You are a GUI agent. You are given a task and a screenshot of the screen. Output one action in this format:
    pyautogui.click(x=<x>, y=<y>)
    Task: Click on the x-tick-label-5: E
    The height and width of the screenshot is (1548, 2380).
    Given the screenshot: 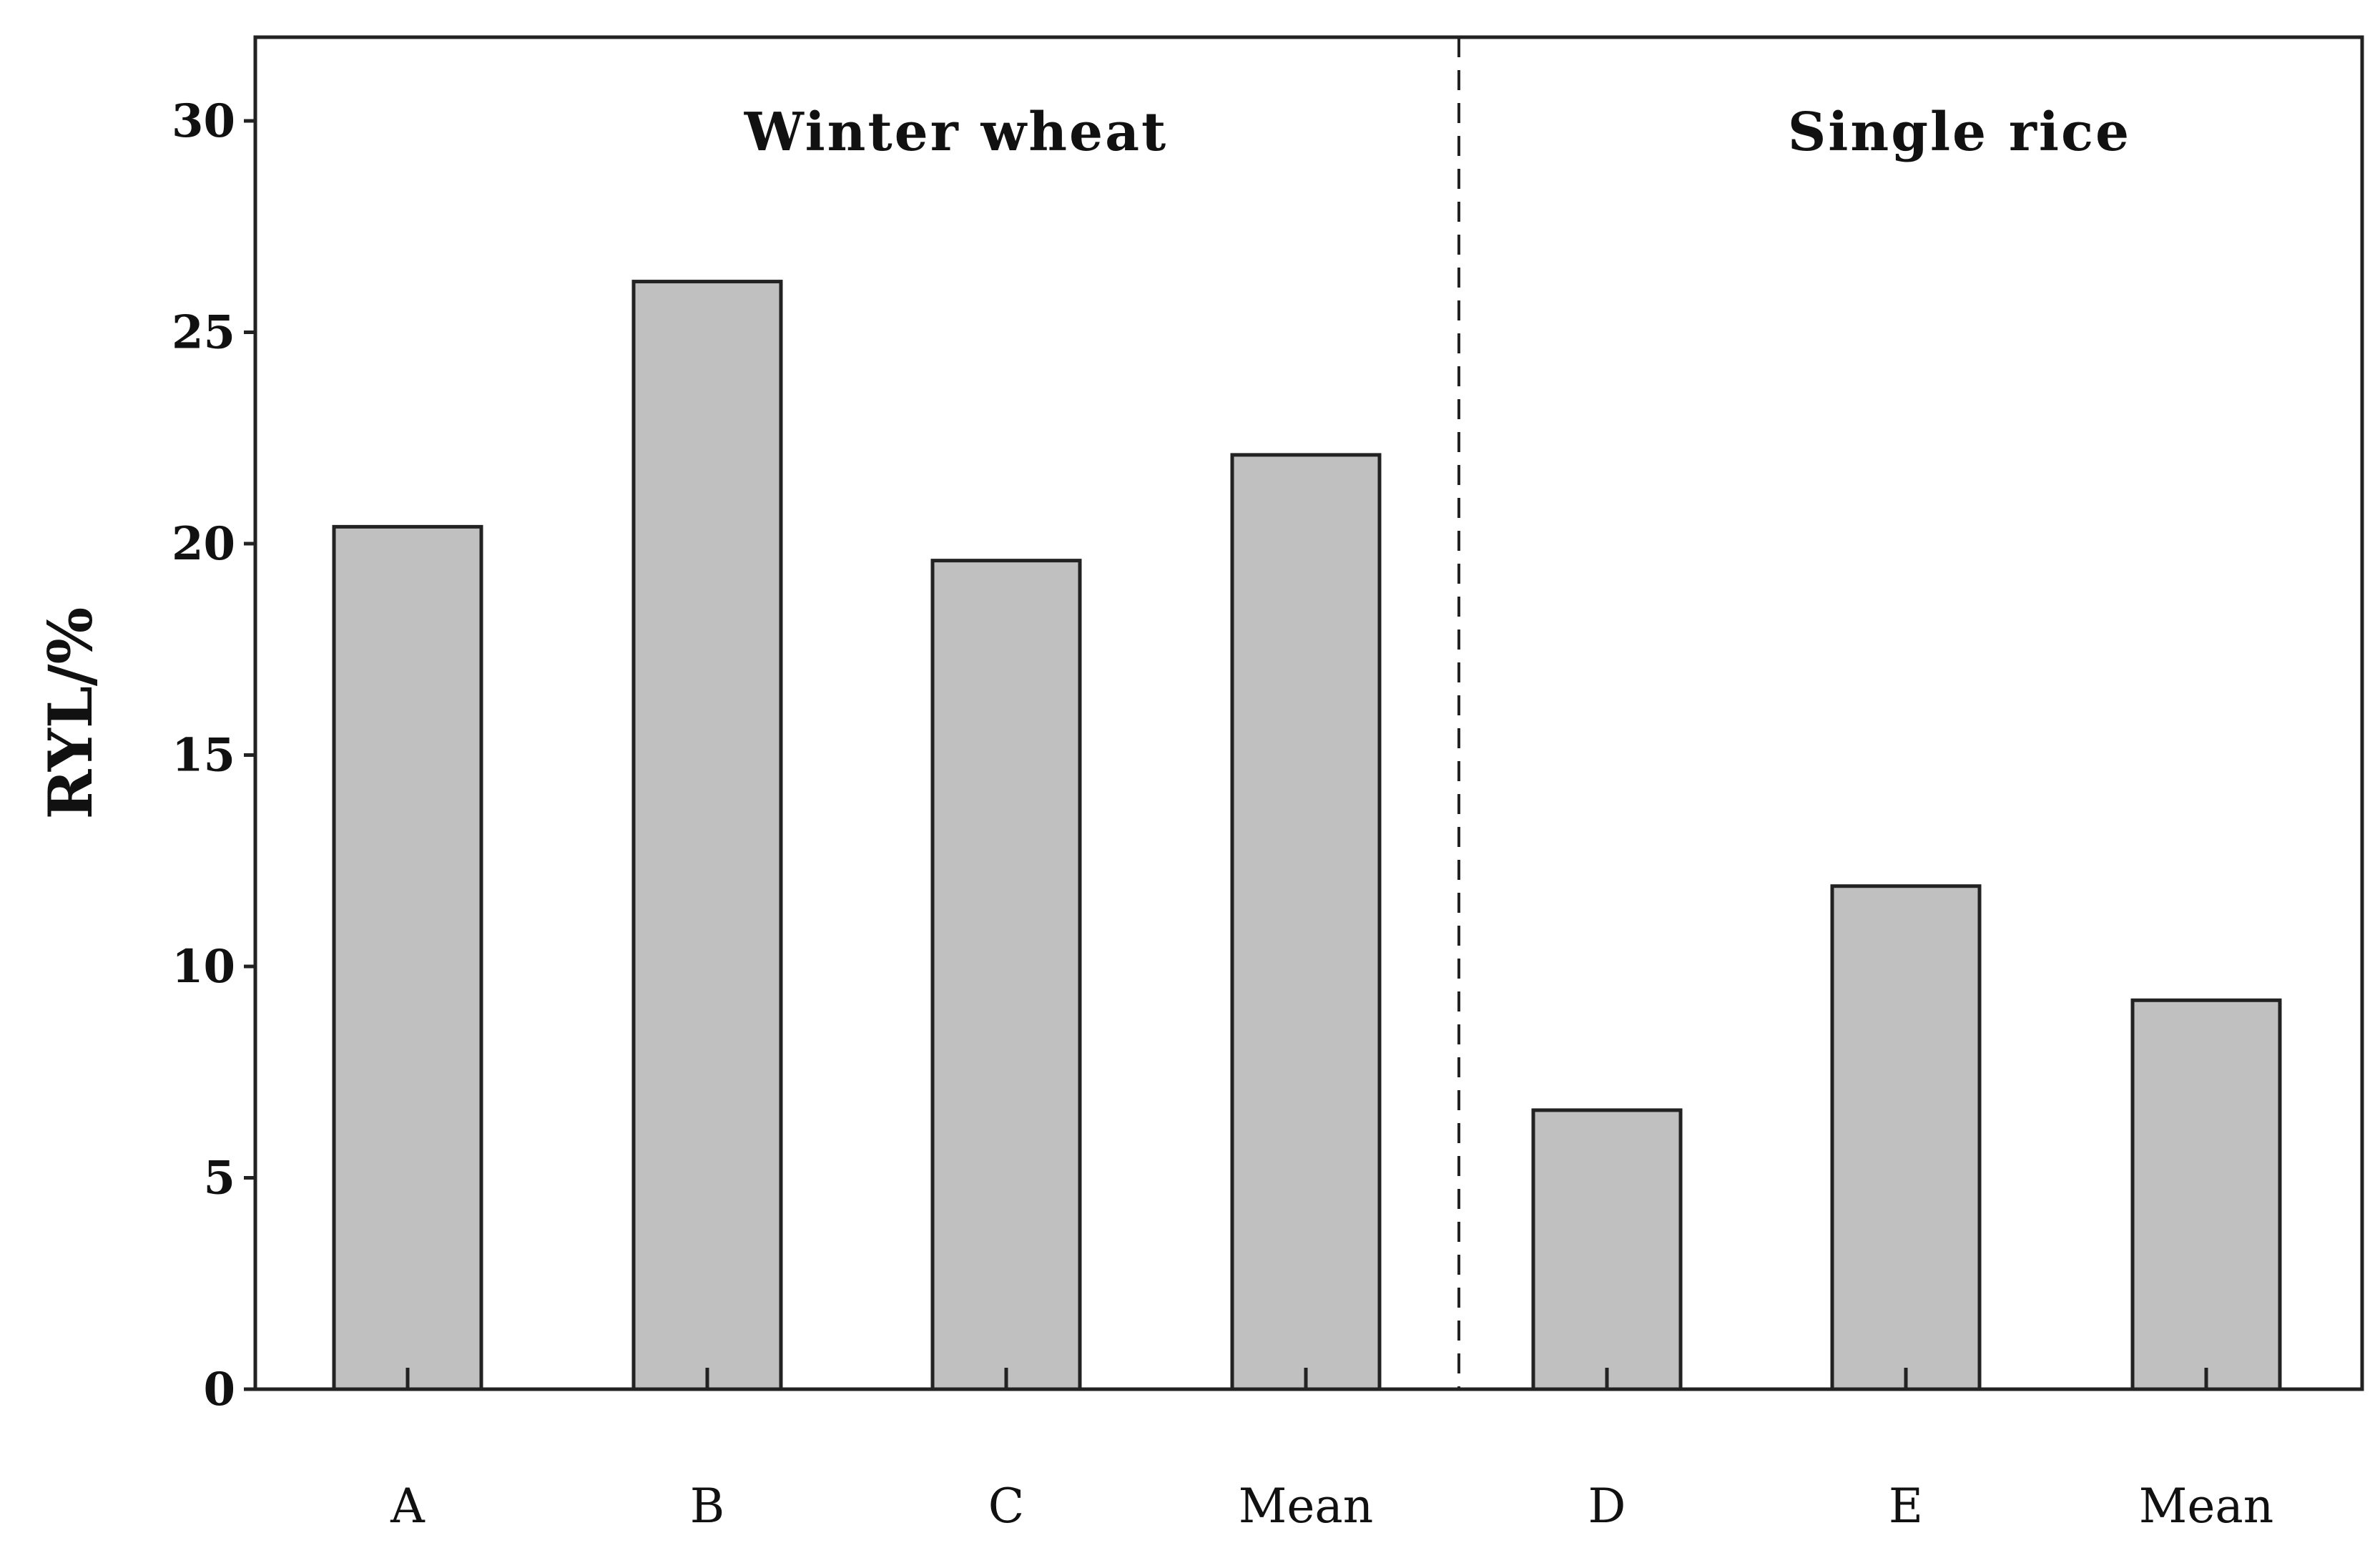 What is the action you would take?
    pyautogui.click(x=1906, y=1506)
    